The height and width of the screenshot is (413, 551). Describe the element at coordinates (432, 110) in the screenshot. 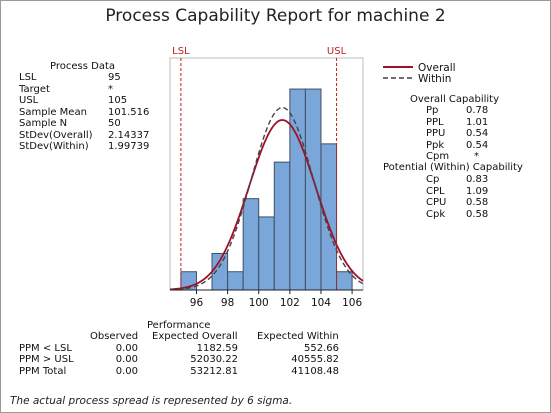

I see `overall-cap-label: Pp` at that location.